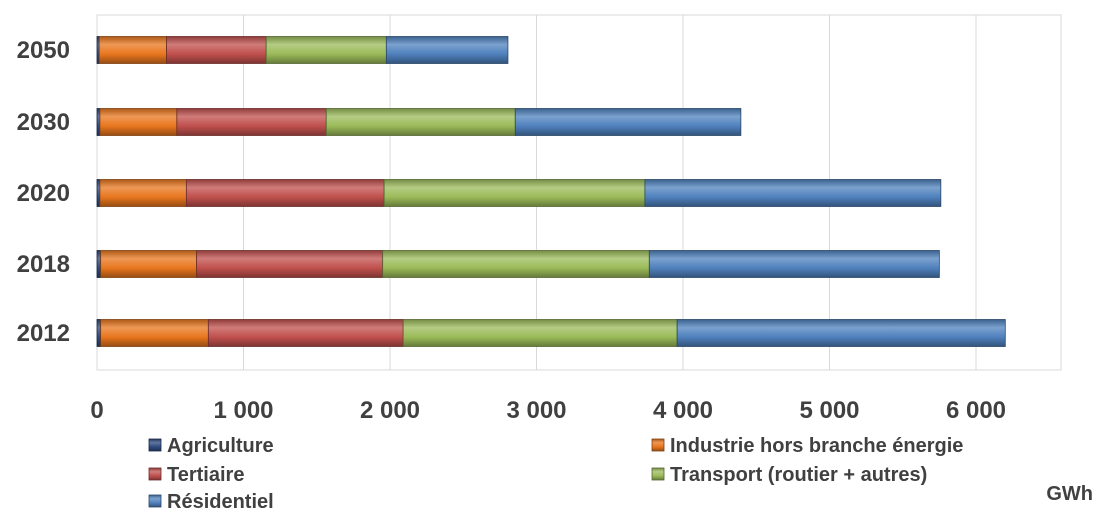 The width and height of the screenshot is (1106, 521). What do you see at coordinates (798, 475) in the screenshot?
I see `legend-label: Transport (routier + autres)` at bounding box center [798, 475].